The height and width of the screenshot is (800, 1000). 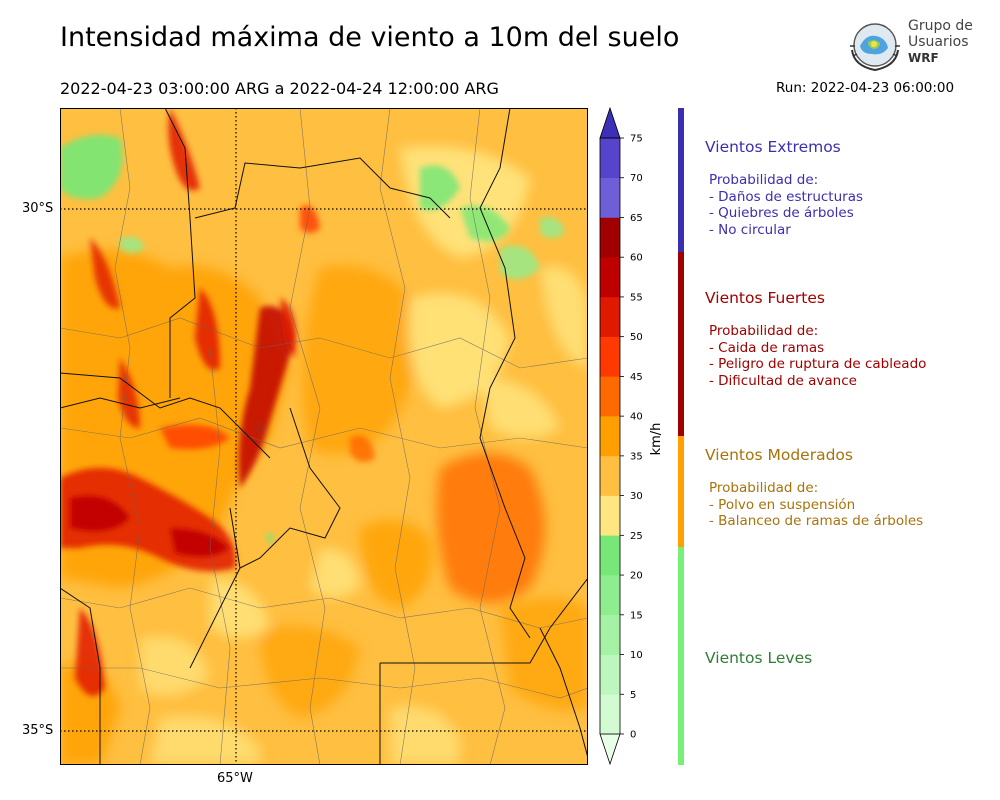 I want to click on colorbar-segments, so click(x=610, y=436).